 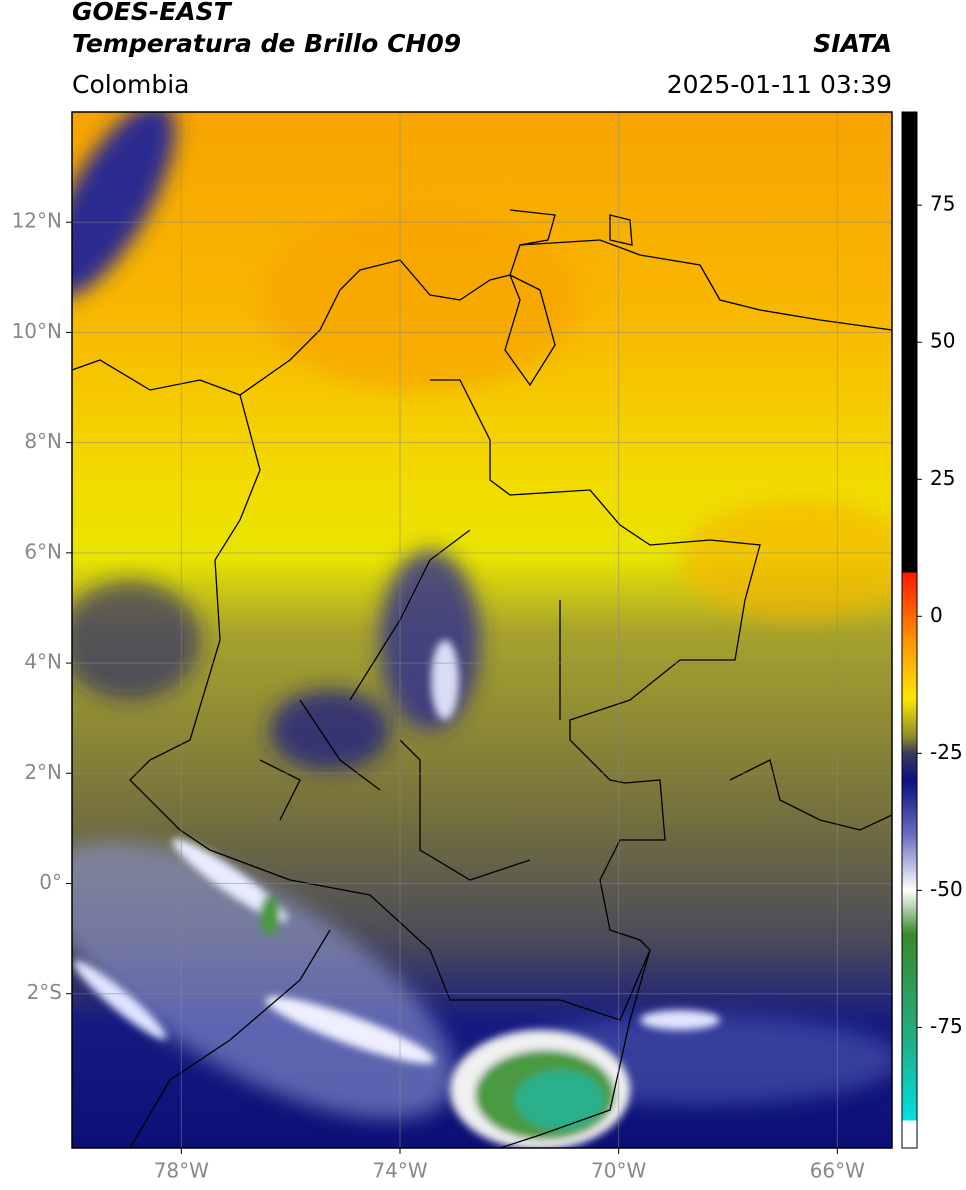 I want to click on colorbar-label: 75, so click(x=942, y=204).